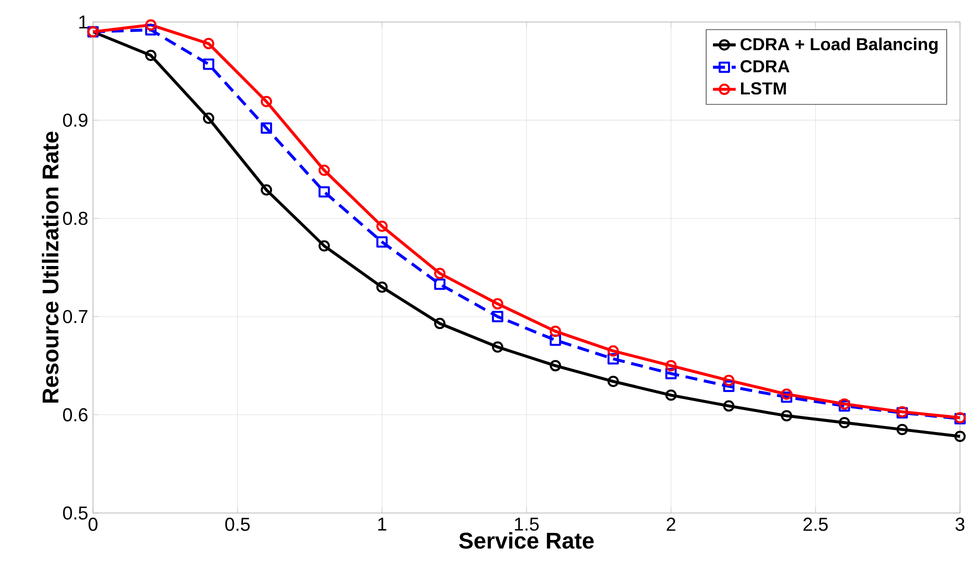 This screenshot has width=966, height=580. I want to click on y-axis-title: Resource Utilization Rate, so click(50, 267).